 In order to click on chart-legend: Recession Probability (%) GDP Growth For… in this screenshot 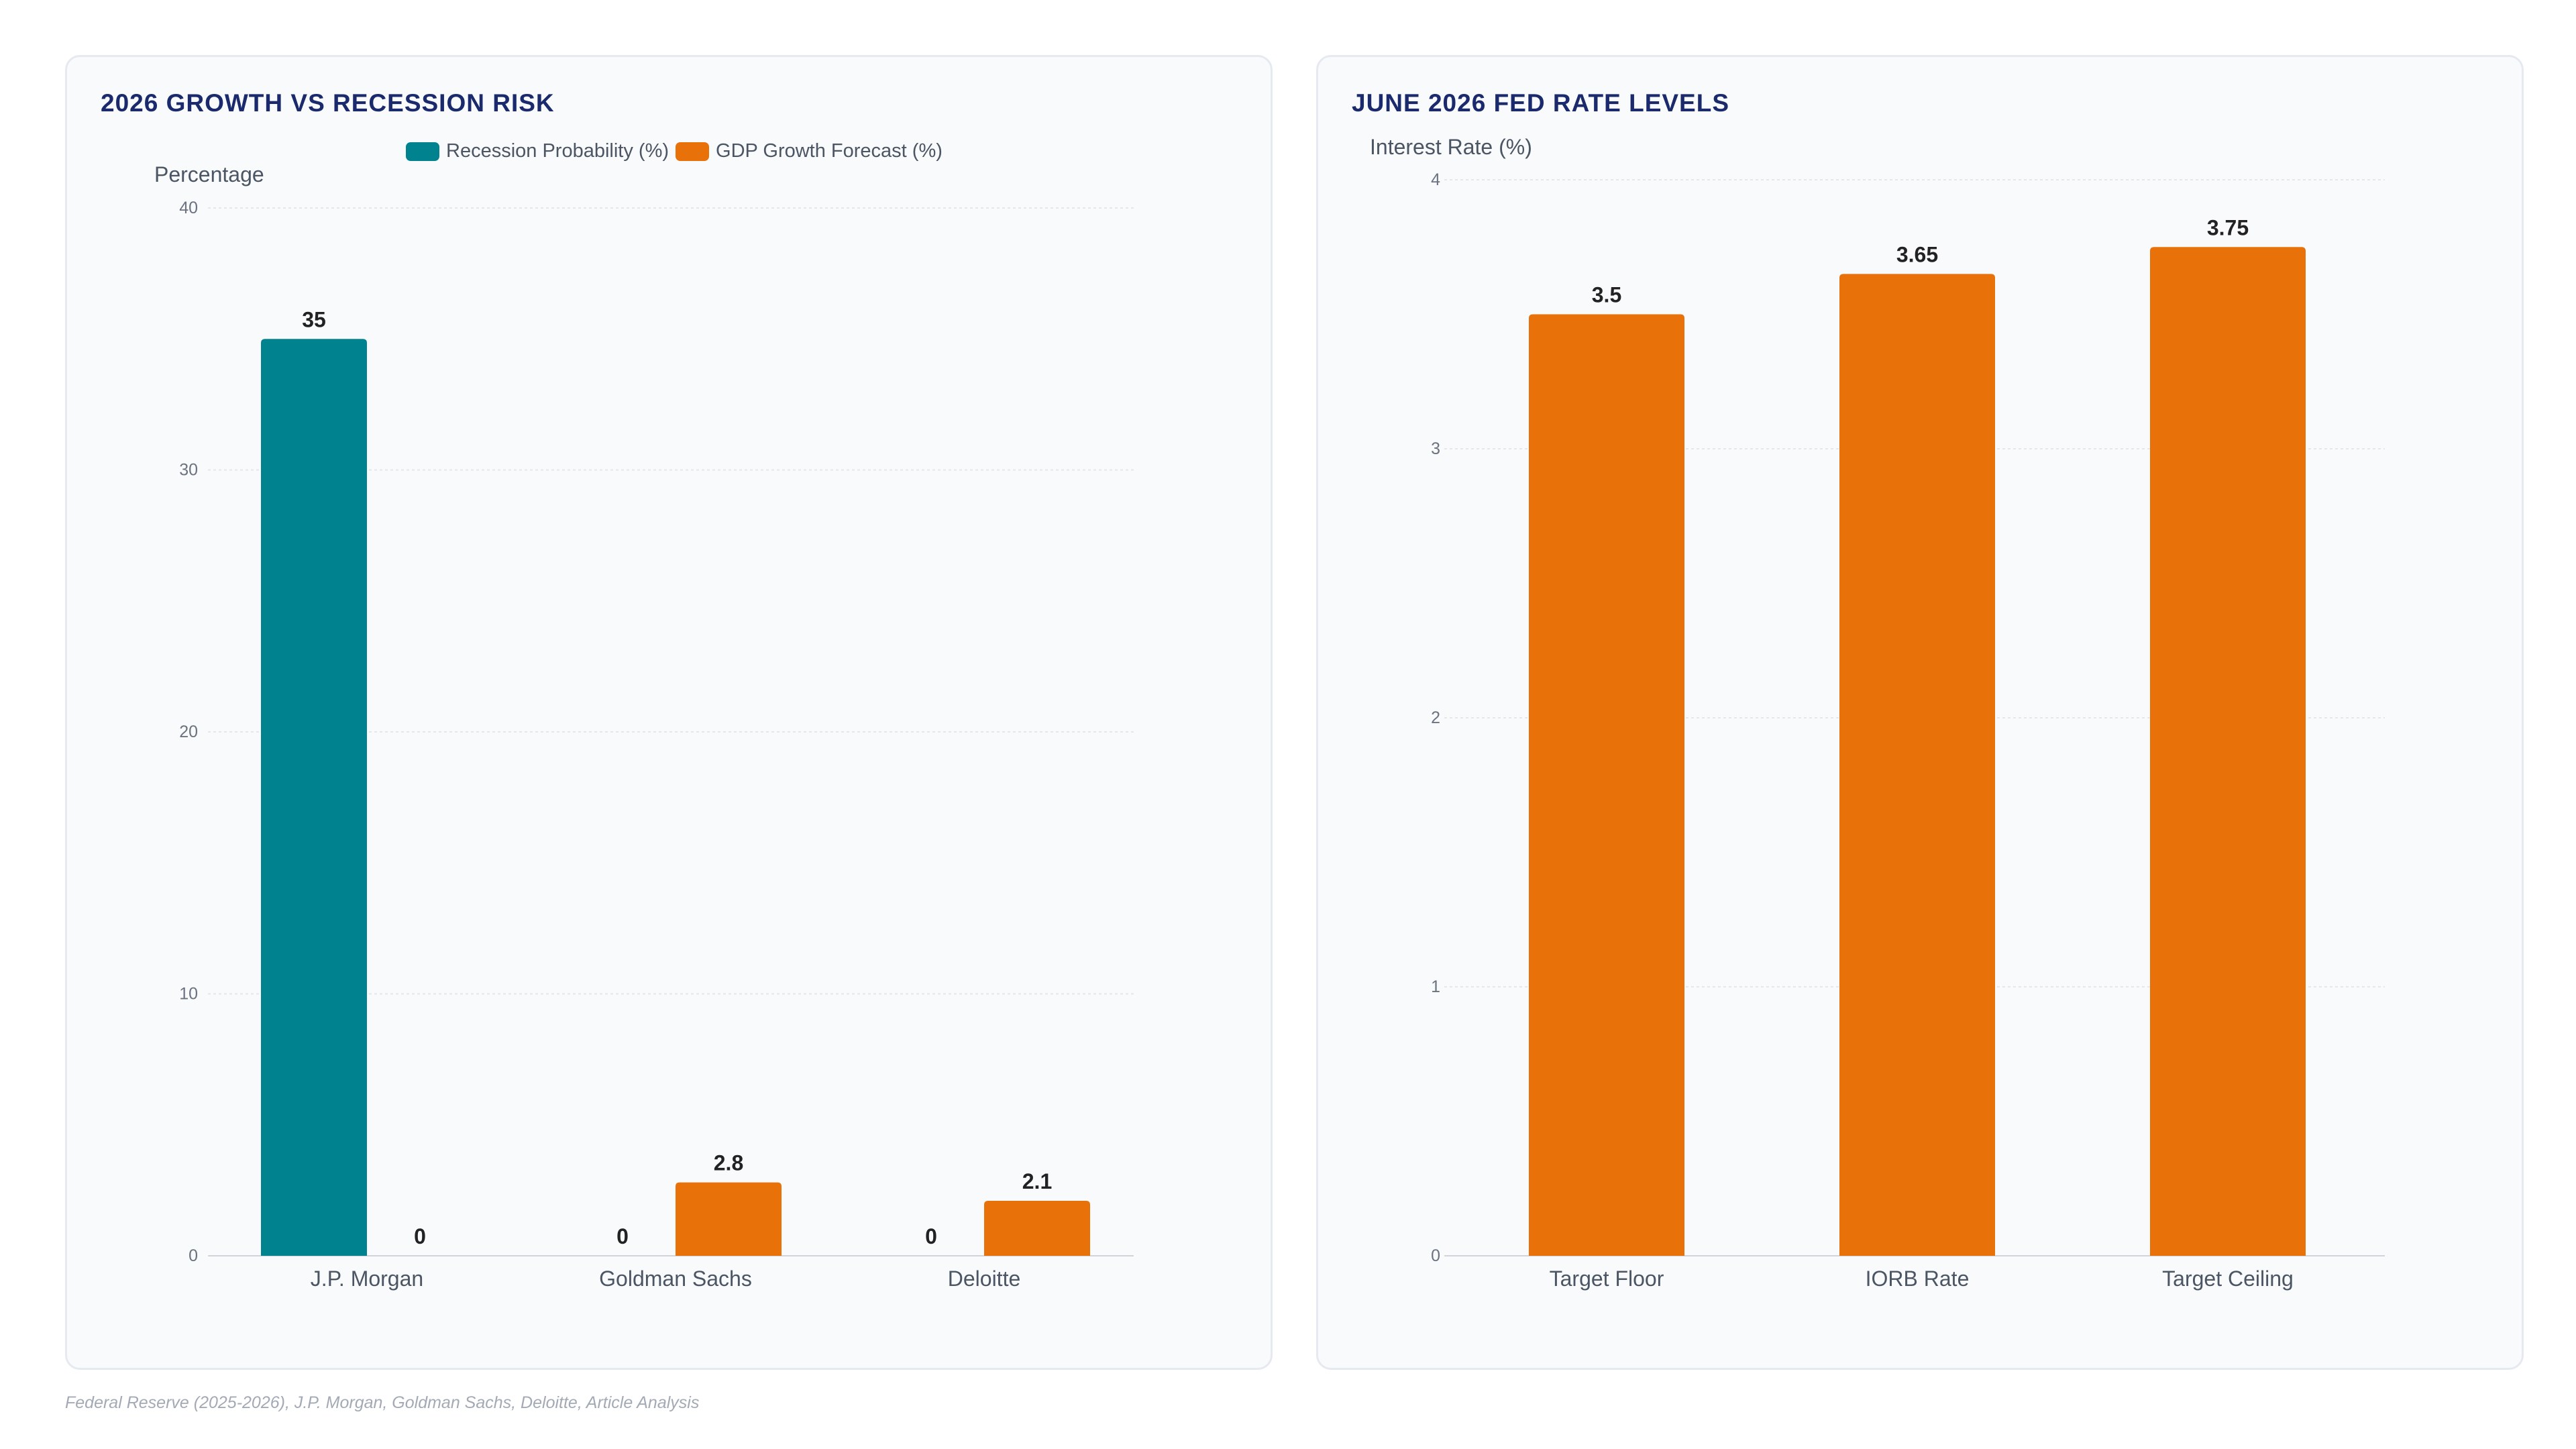, I will do `click(674, 151)`.